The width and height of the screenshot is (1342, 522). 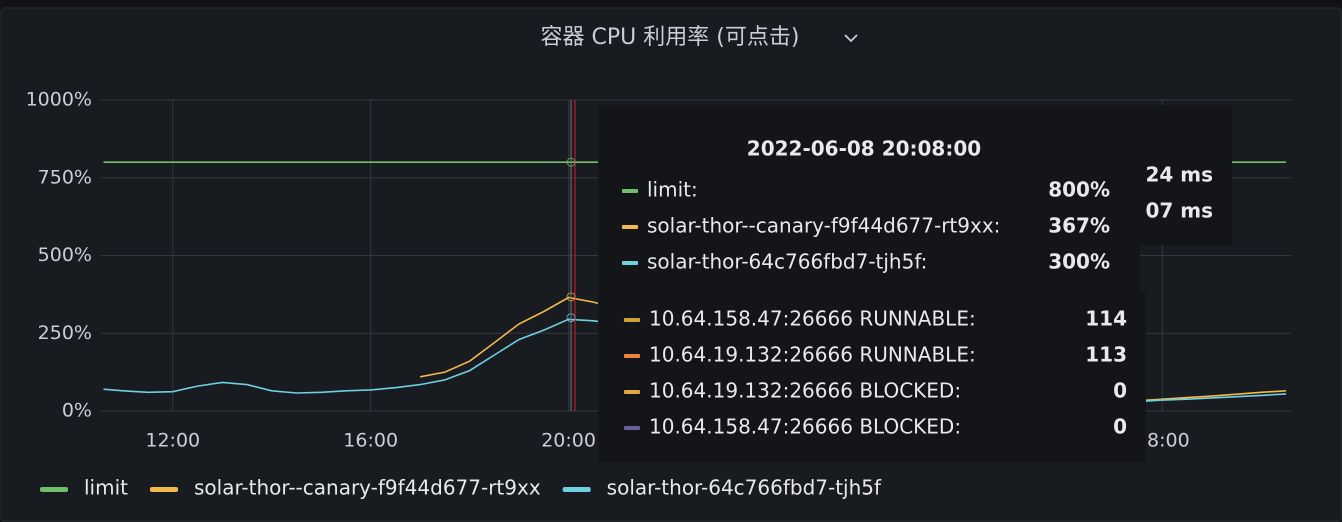 I want to click on tooltip-value: 114, so click(x=1106, y=319).